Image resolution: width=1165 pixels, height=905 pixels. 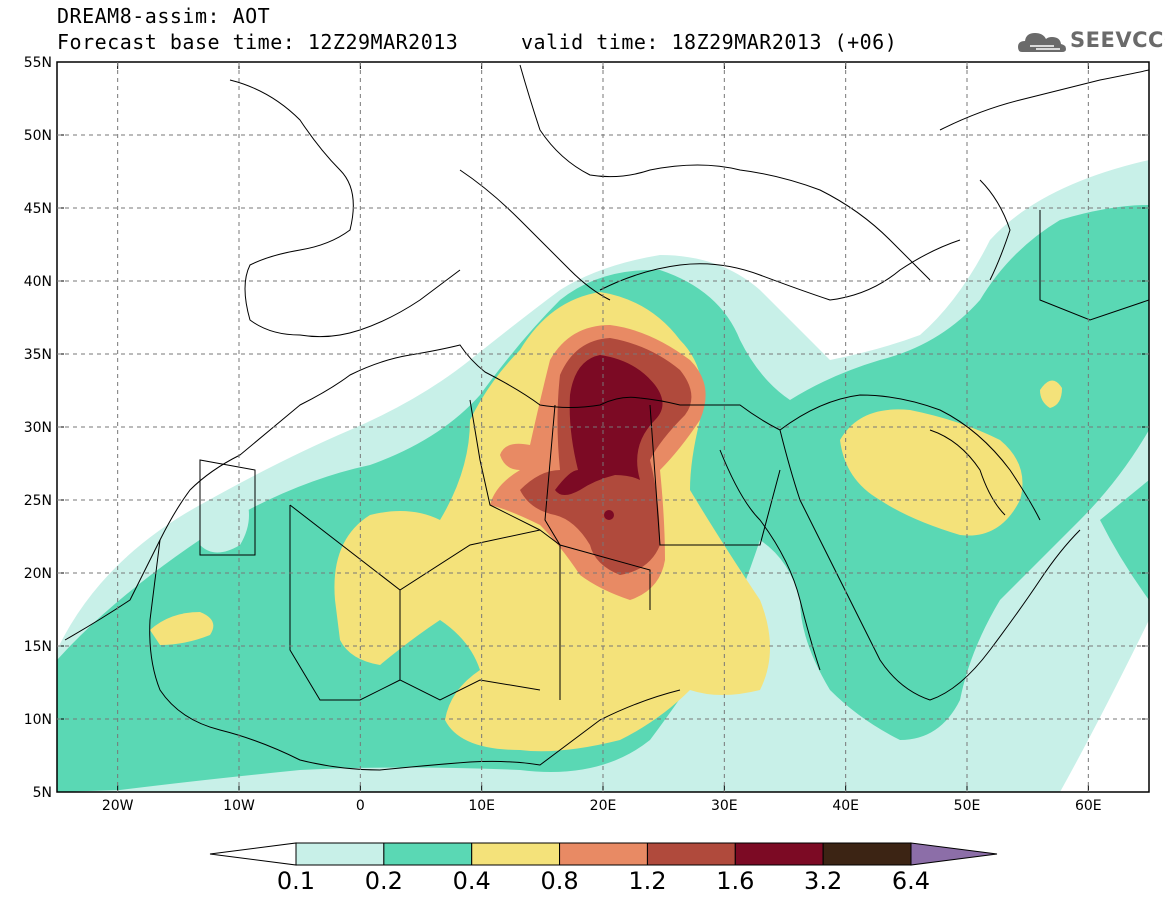 I want to click on lon-tick-label: 50E, so click(x=967, y=806).